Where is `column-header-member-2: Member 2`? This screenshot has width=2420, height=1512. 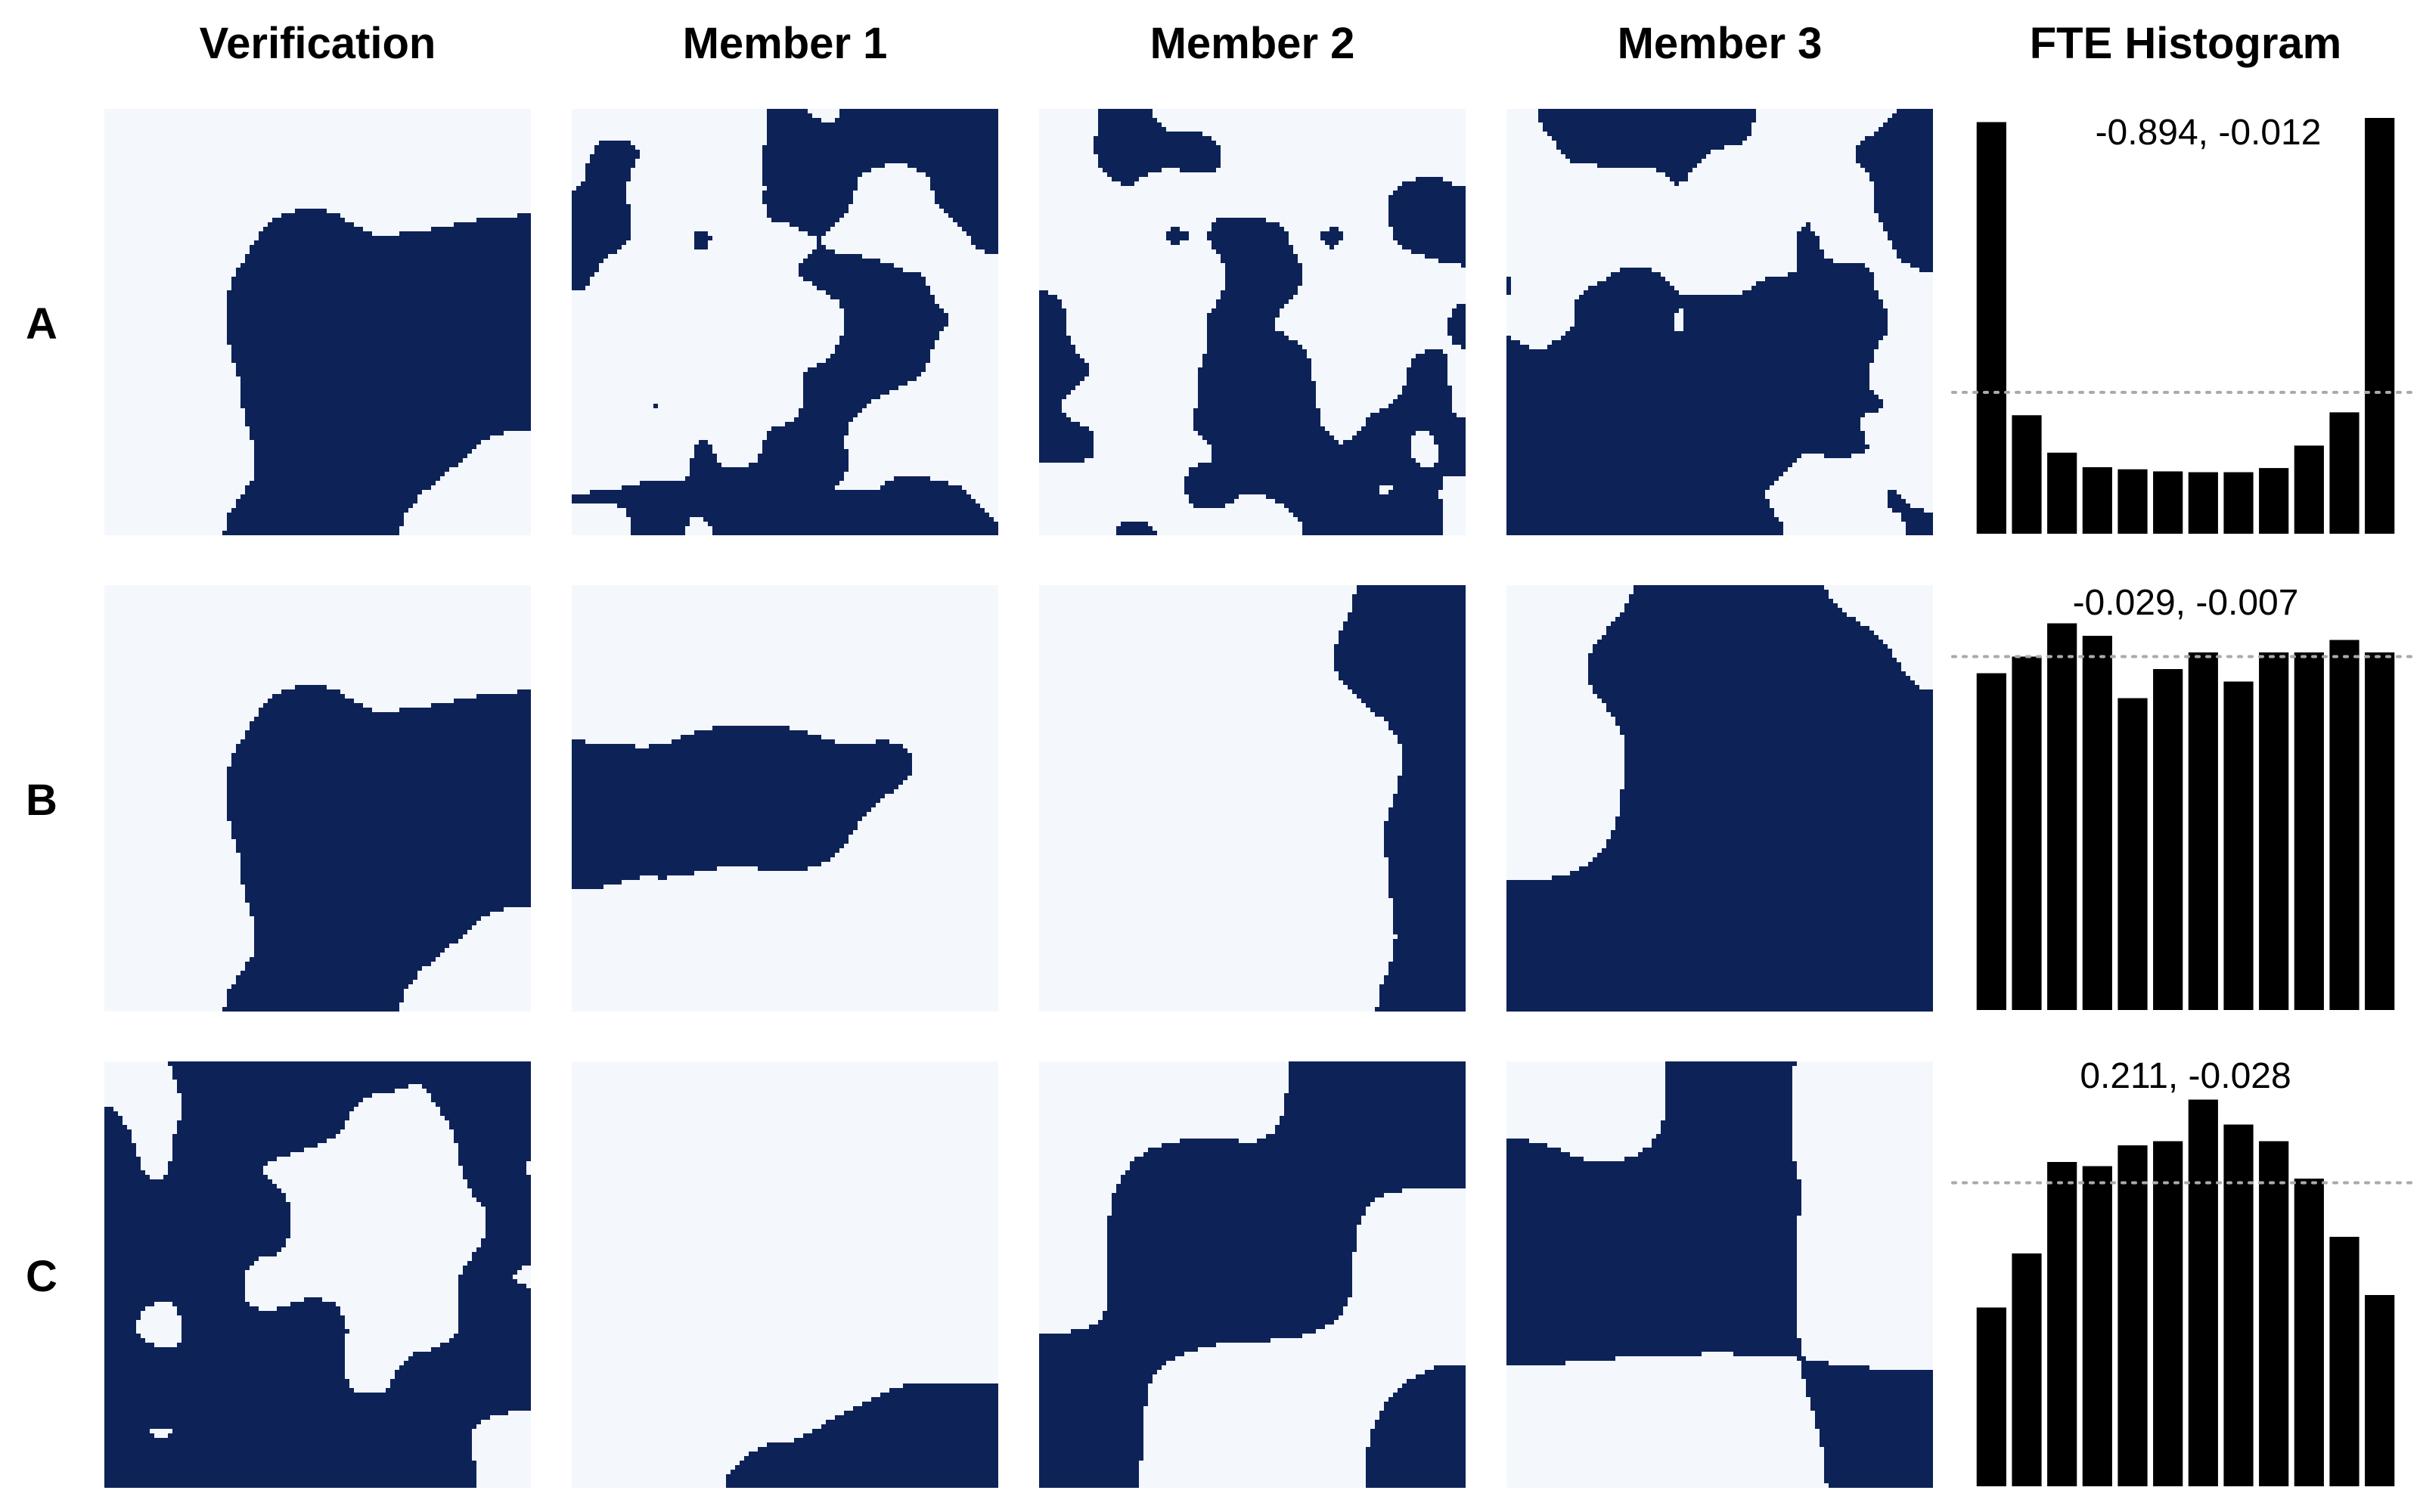
column-header-member-2: Member 2 is located at coordinates (1252, 44).